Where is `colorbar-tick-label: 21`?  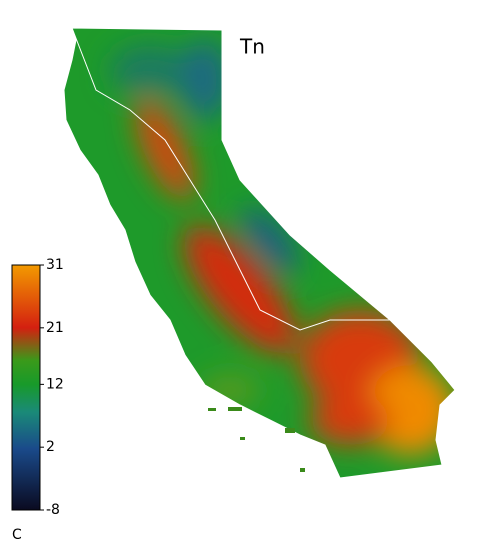 colorbar-tick-label: 21 is located at coordinates (55, 328).